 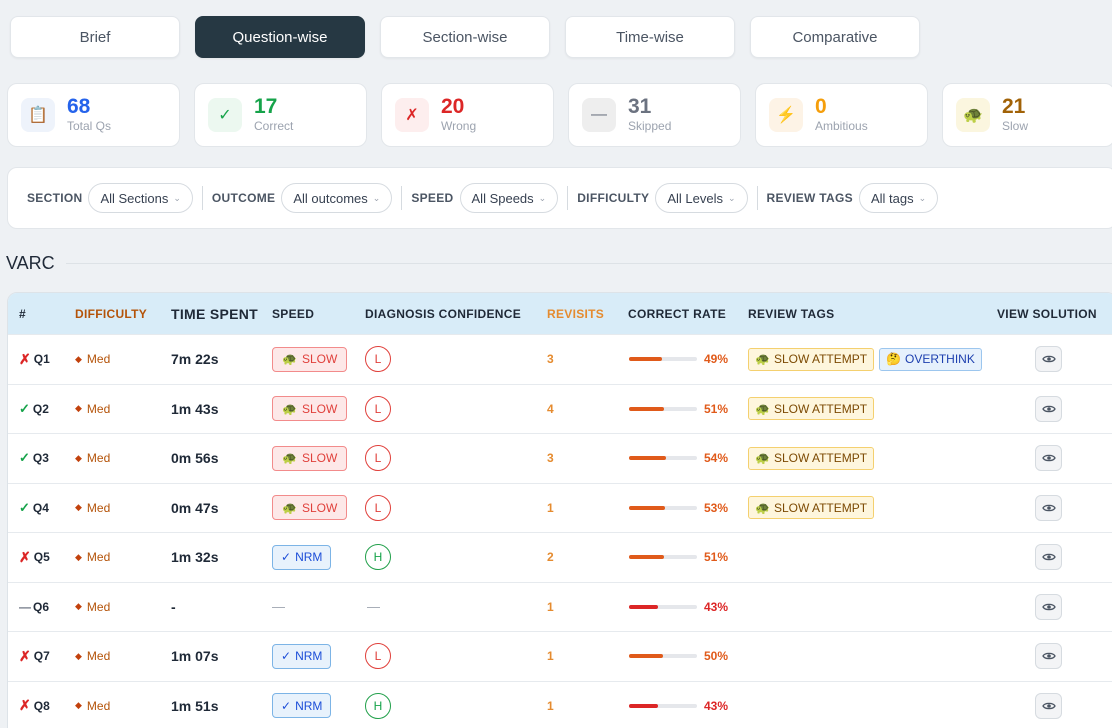 I want to click on stat-label: Total Qs, so click(x=89, y=126).